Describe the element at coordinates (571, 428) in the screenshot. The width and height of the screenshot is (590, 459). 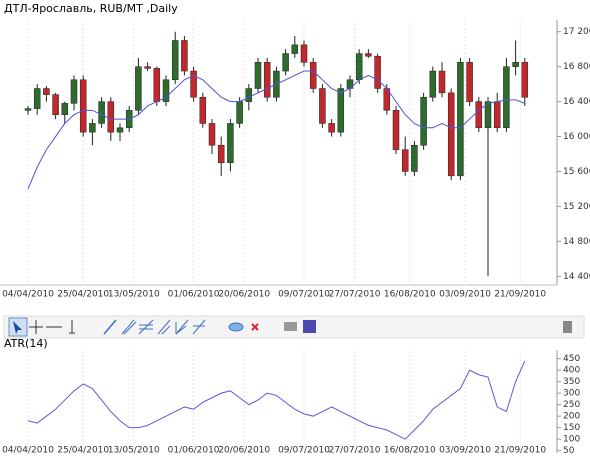
I see `y-tick-label: 150` at that location.